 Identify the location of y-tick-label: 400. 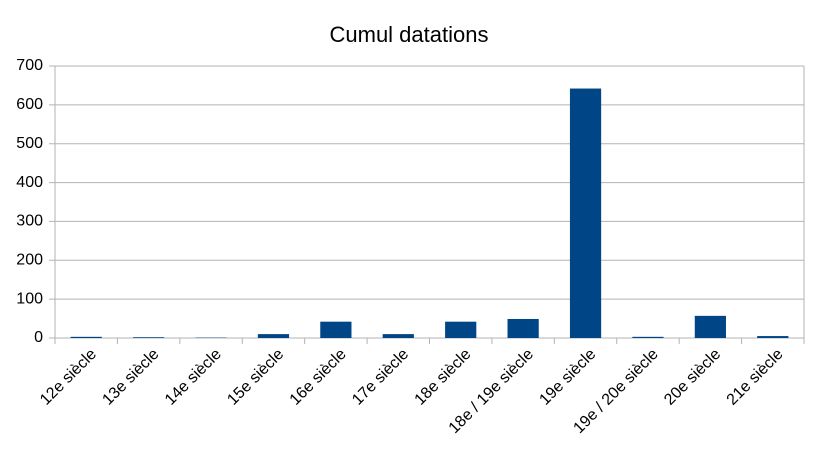
(29, 182).